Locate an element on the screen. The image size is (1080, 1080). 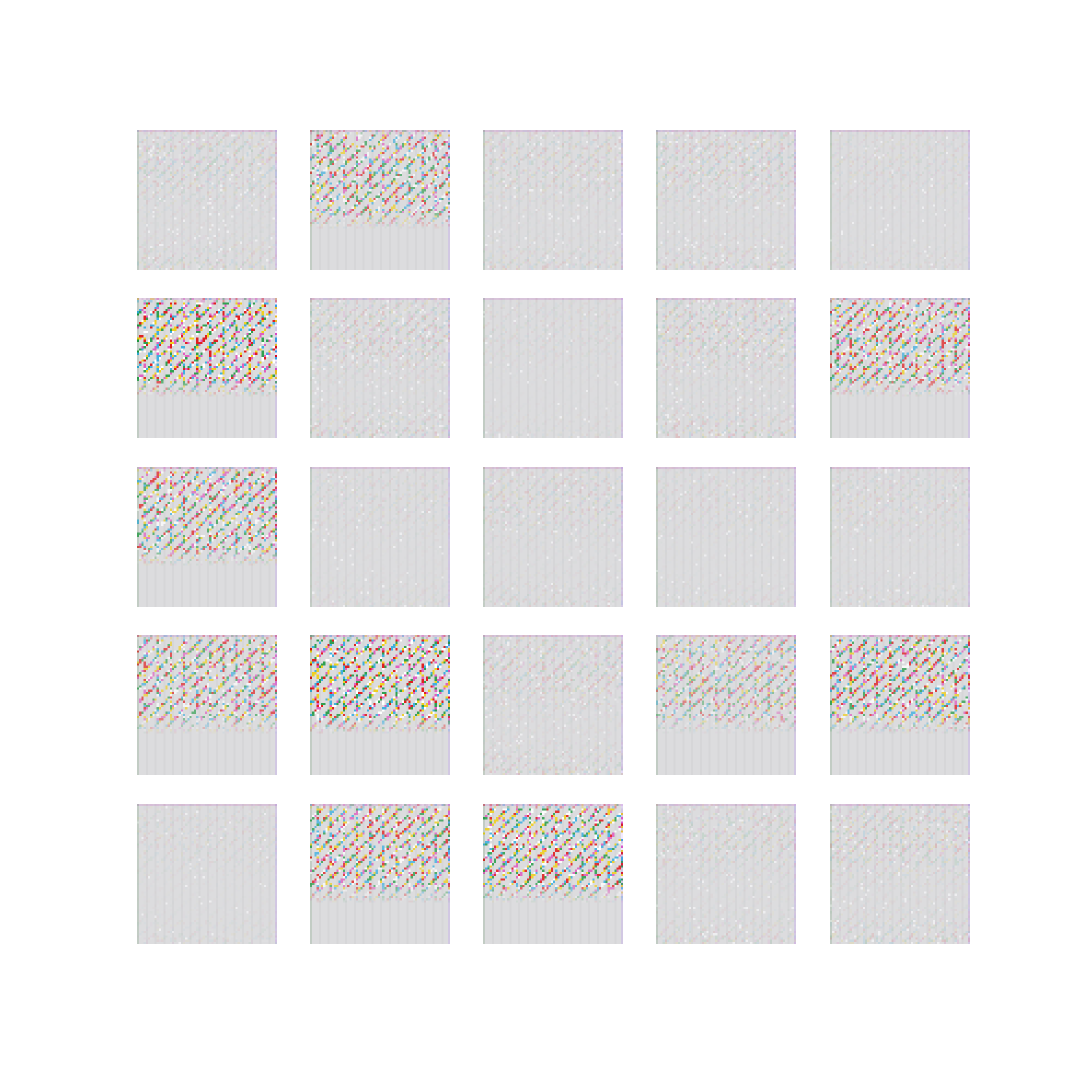
sample-tile-r5-c4 is located at coordinates (726, 874).